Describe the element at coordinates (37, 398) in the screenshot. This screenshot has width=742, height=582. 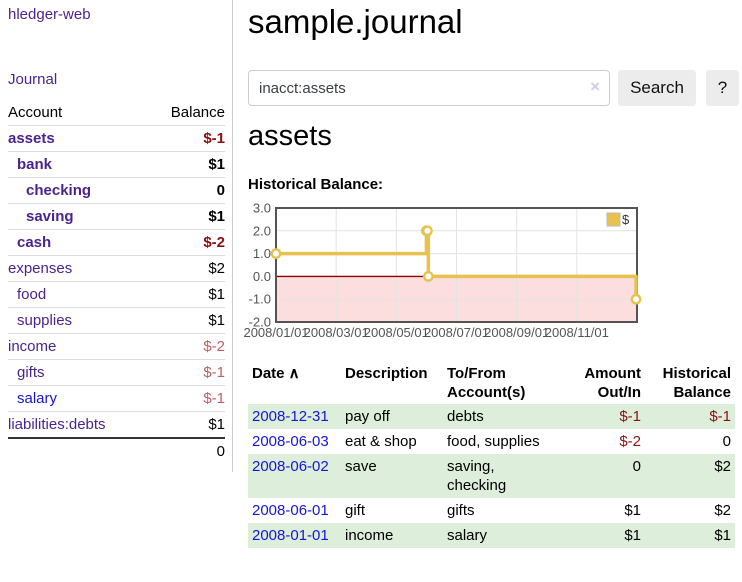
I see `account-link: salary` at that location.